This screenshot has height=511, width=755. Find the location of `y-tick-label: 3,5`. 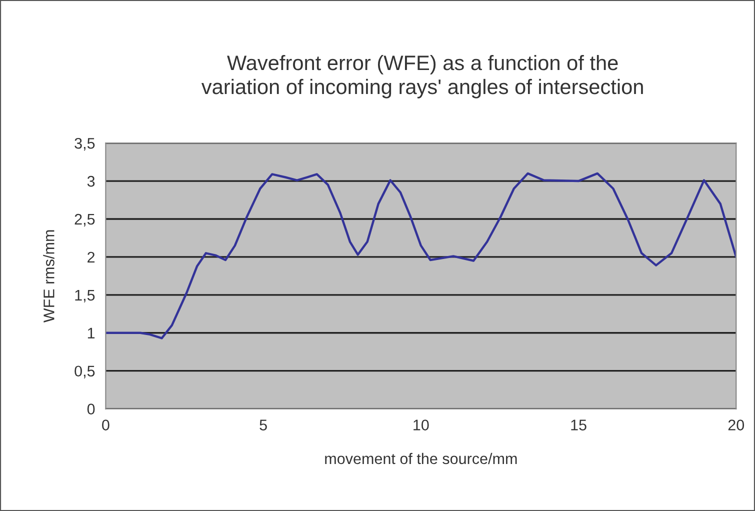

y-tick-label: 3,5 is located at coordinates (84, 144).